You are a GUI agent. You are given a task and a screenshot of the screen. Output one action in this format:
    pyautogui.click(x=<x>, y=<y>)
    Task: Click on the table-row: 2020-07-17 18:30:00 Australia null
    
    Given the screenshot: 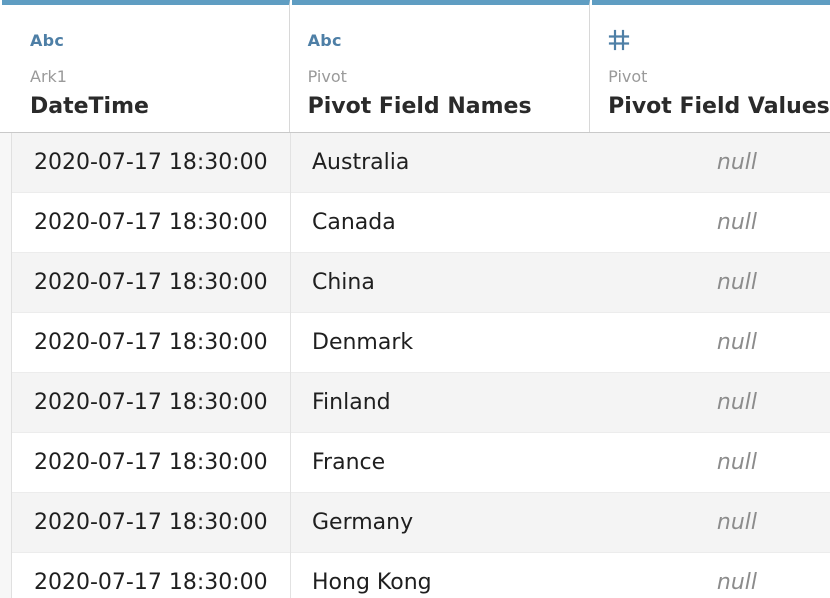 What is the action you would take?
    pyautogui.click(x=415, y=162)
    